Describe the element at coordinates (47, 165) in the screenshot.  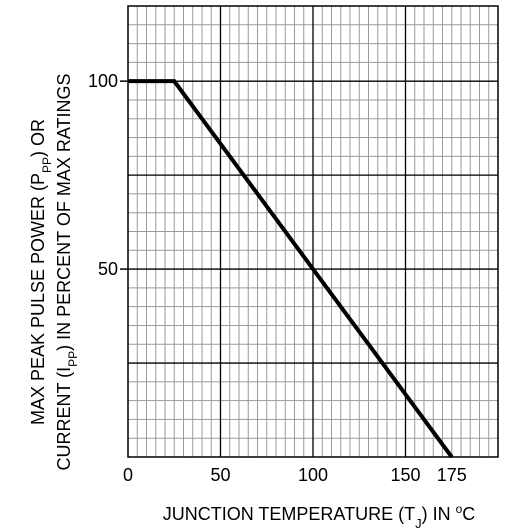
I see `y-axis-label-line-1-sub: PP` at that location.